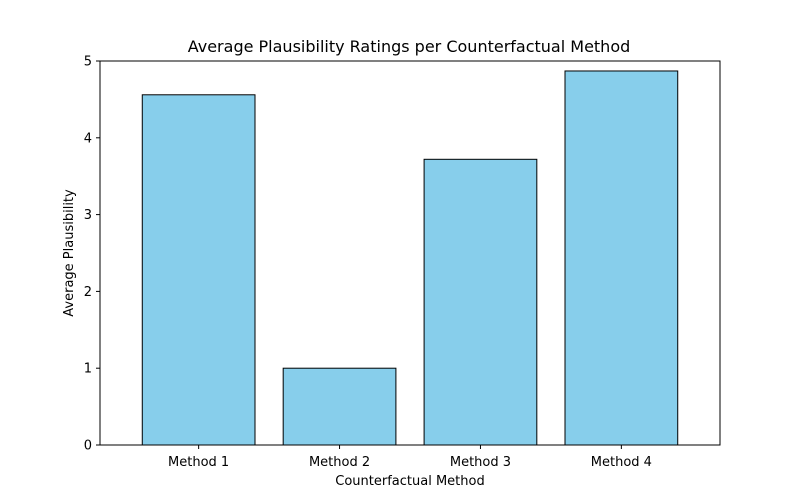 The image size is (800, 500). I want to click on y-tick-label: 5, so click(88, 62).